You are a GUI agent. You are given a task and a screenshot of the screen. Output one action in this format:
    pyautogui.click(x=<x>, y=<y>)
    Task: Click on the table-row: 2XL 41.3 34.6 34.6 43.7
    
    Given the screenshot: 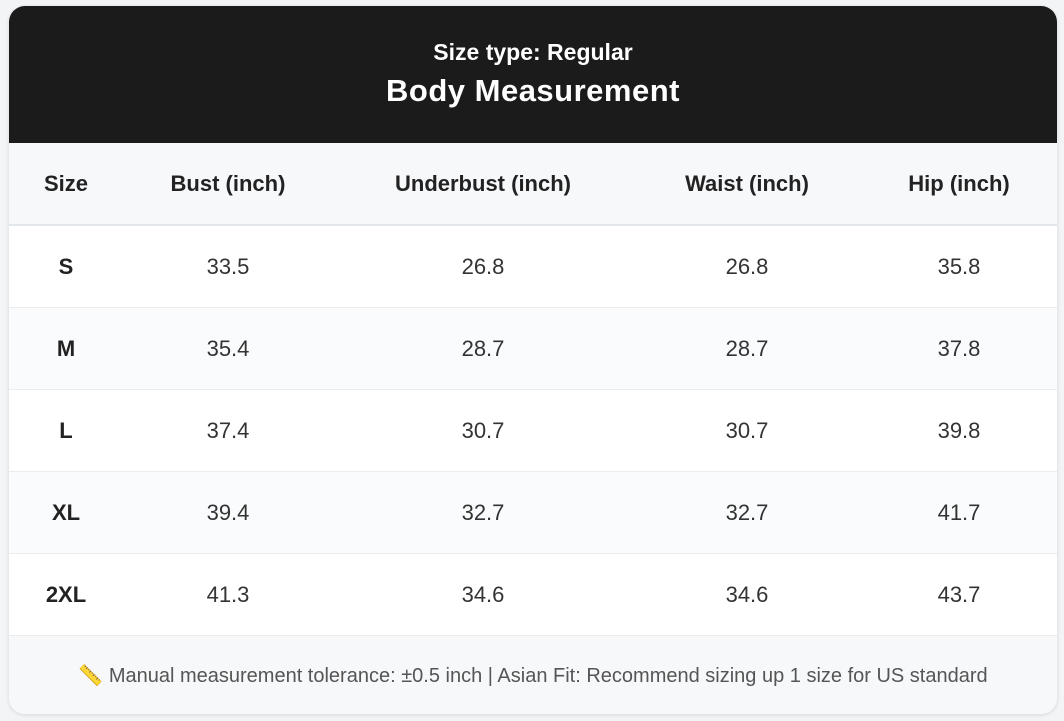 What is the action you would take?
    pyautogui.click(x=533, y=595)
    